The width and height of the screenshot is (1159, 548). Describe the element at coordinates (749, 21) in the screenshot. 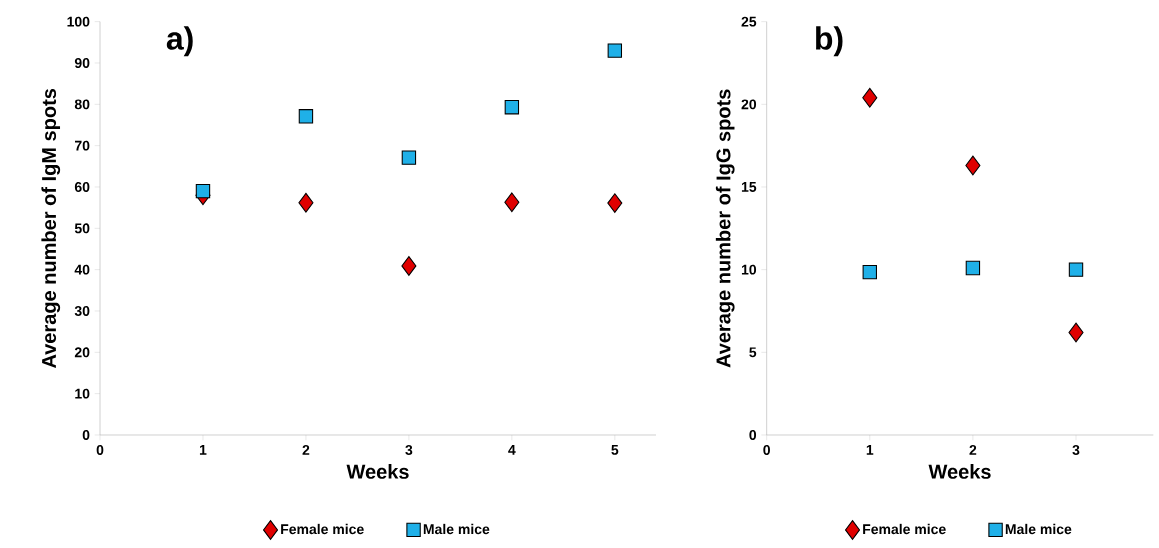

I see `y-tick-label: 25` at that location.